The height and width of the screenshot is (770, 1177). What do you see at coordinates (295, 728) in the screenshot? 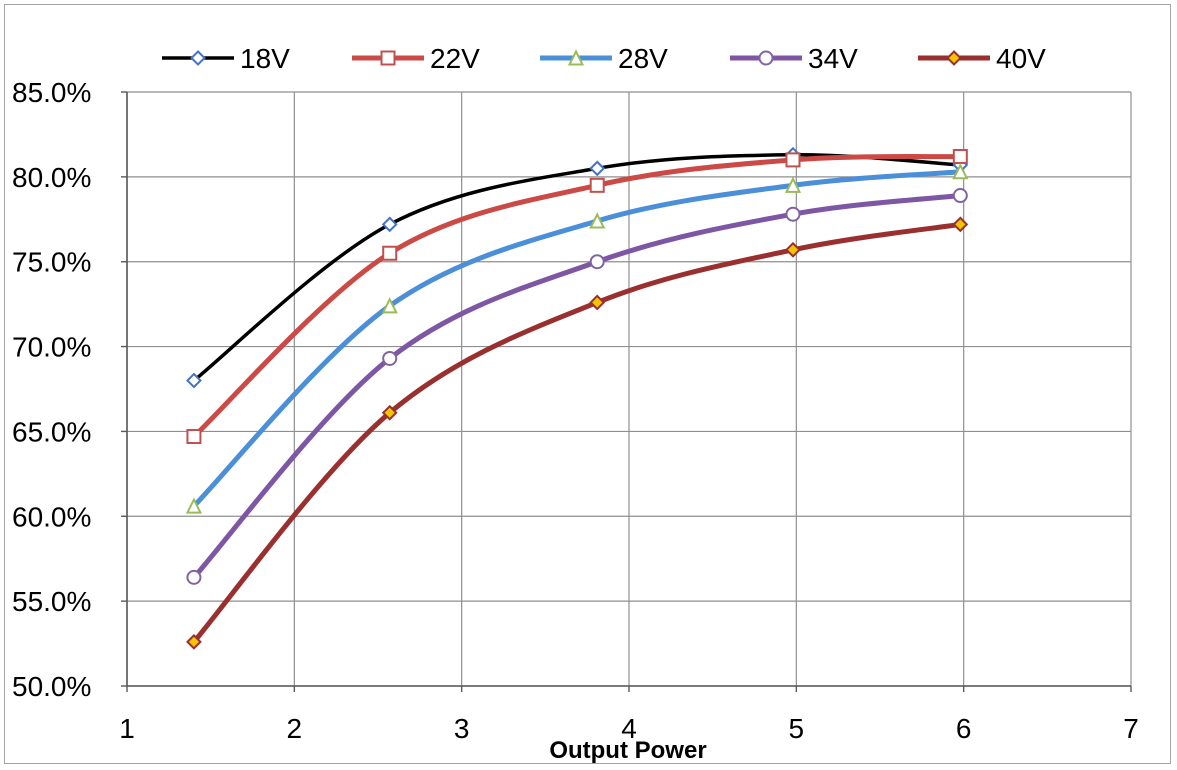
I see `x-tick-label: 2` at bounding box center [295, 728].